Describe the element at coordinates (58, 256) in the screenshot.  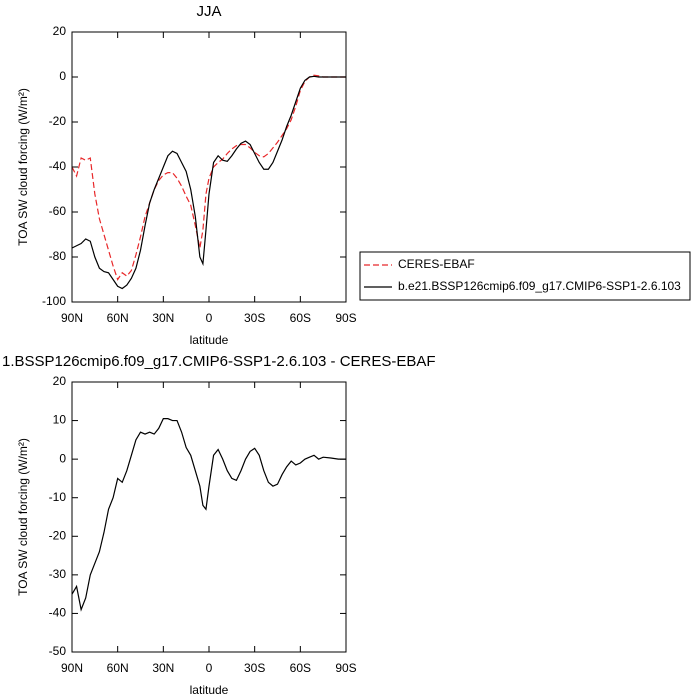
I see `y-tick-label: -80` at that location.